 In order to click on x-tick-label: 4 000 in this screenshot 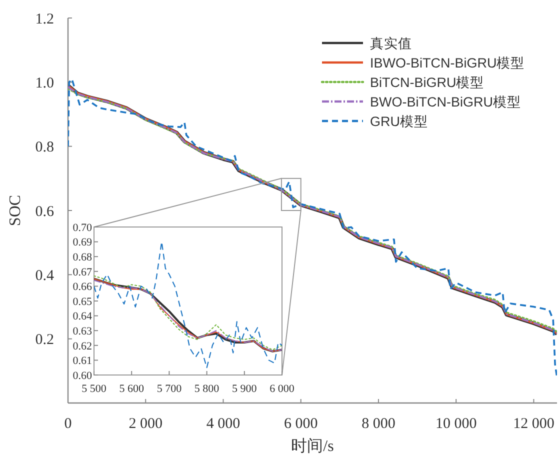, I will do `click(223, 424)`.